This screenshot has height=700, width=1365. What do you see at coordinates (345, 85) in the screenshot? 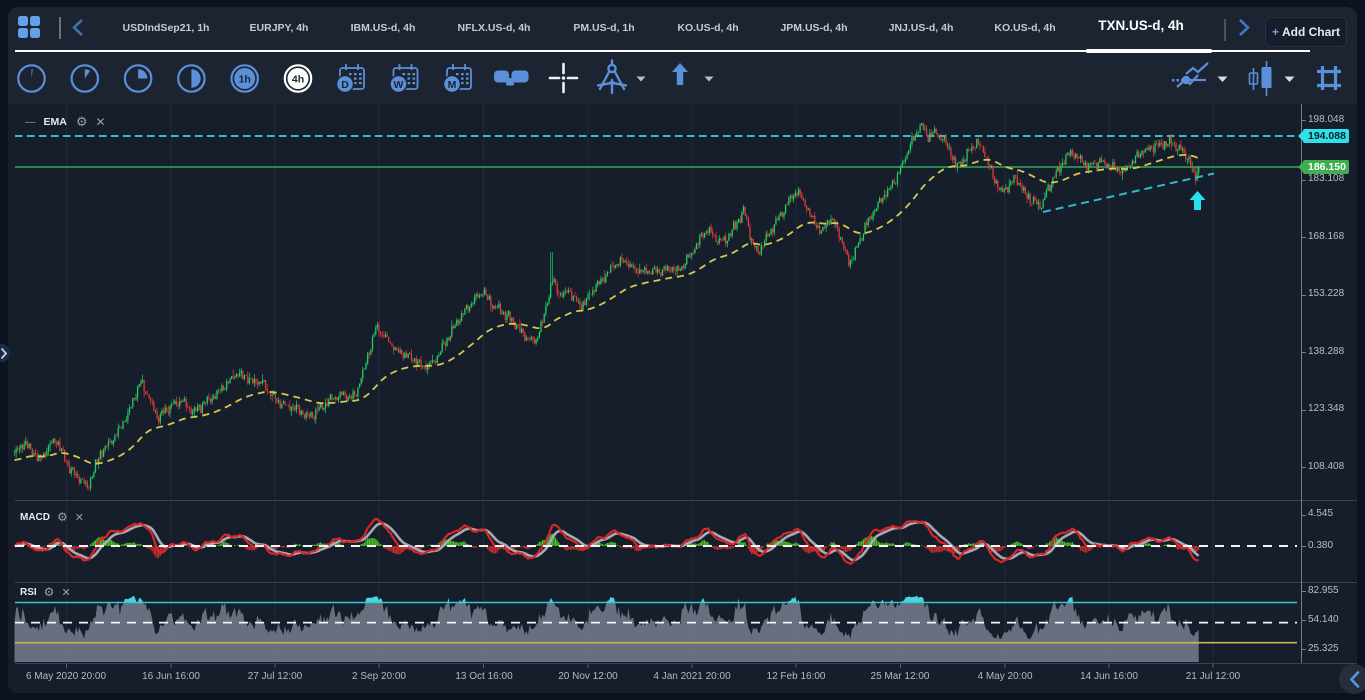
I see `svg-text: D` at bounding box center [345, 85].